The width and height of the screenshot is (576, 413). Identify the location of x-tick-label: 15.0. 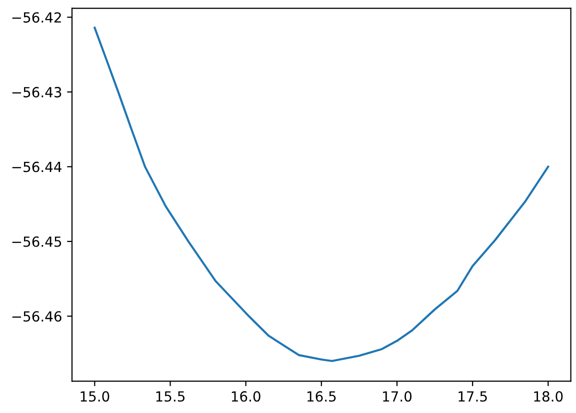
(95, 396).